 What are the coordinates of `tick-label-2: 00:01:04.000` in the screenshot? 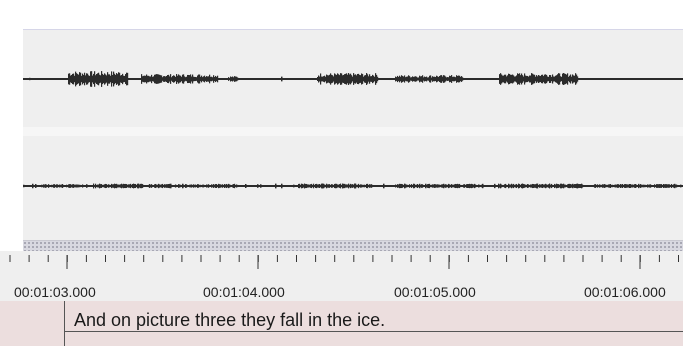 It's located at (244, 292).